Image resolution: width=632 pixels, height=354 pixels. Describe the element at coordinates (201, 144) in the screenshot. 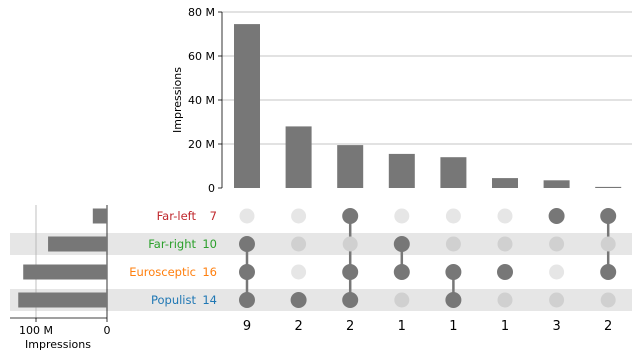

I see `y-tick-label: 20 M` at that location.